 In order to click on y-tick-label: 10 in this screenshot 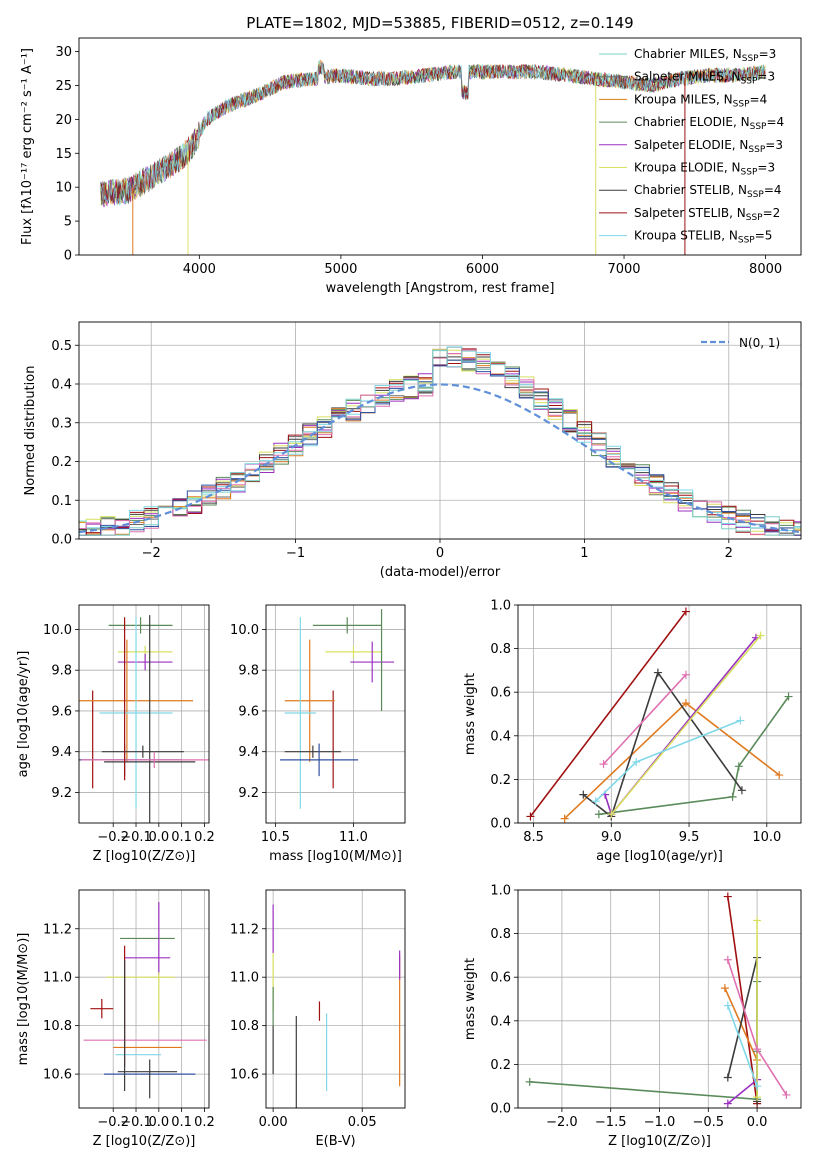, I will do `click(63, 188)`.